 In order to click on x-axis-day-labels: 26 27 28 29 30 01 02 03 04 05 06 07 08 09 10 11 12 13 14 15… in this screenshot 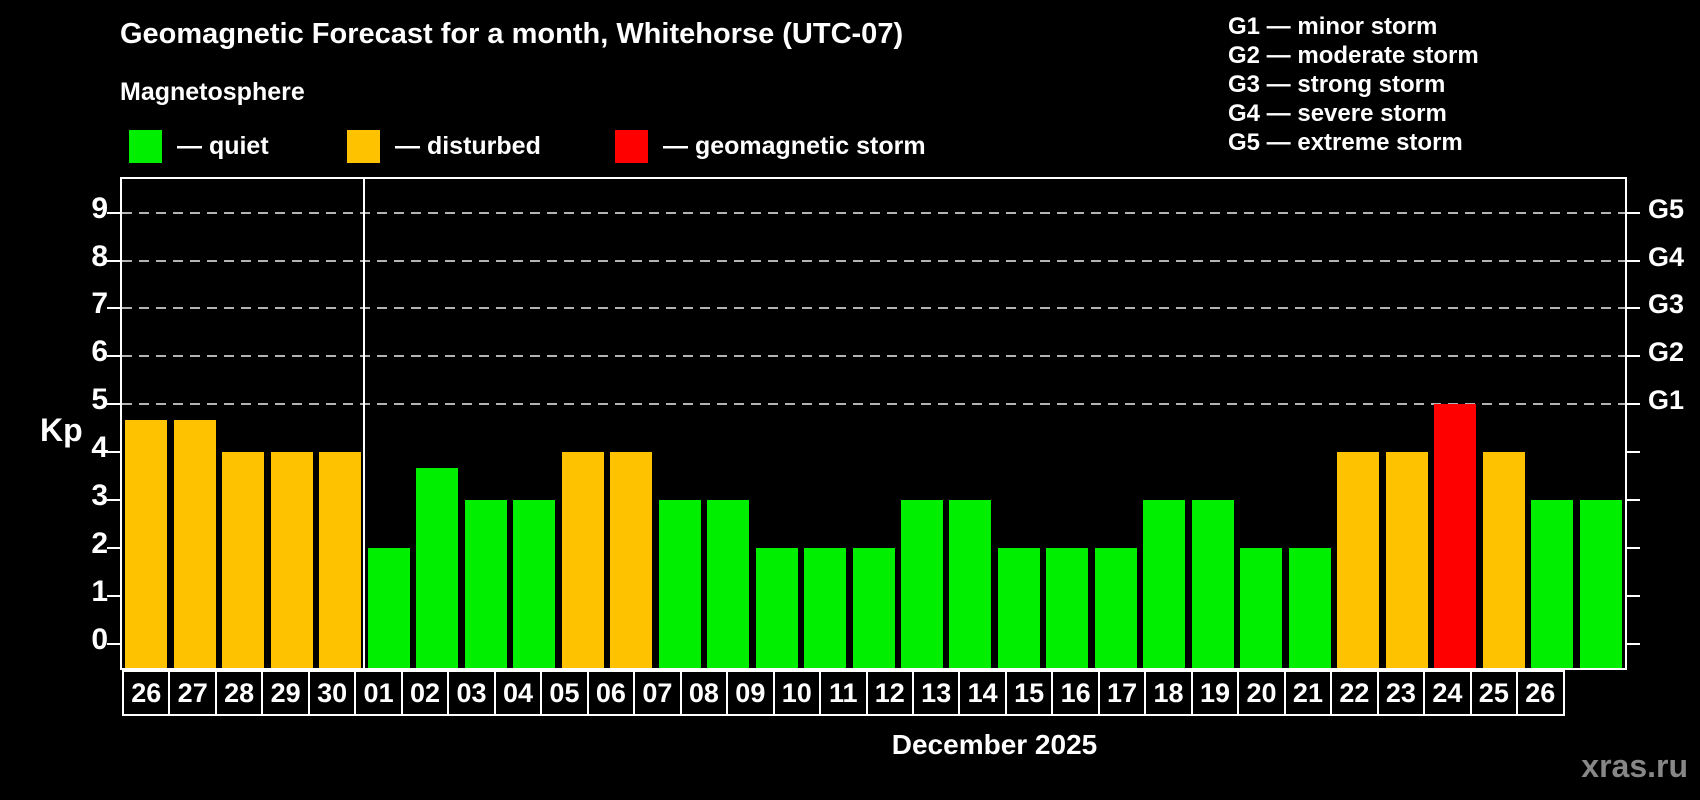, I will do `click(843, 693)`.